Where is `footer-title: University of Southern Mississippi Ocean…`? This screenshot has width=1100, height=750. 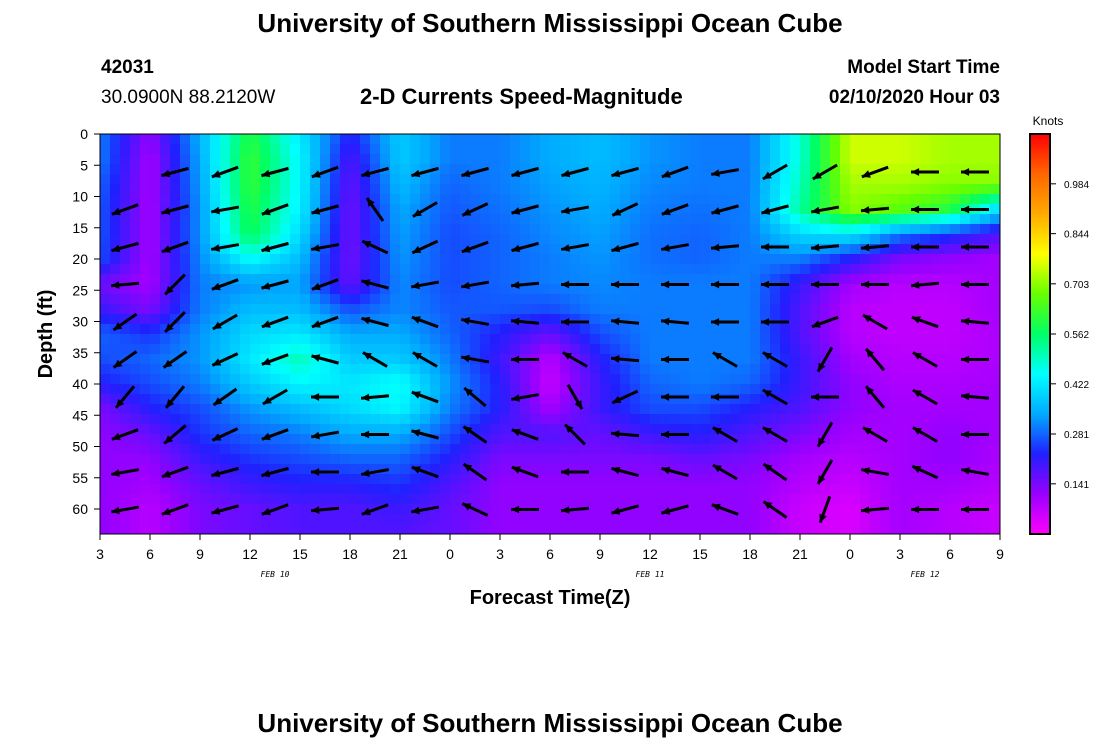 footer-title: University of Southern Mississippi Ocean… is located at coordinates (550, 723).